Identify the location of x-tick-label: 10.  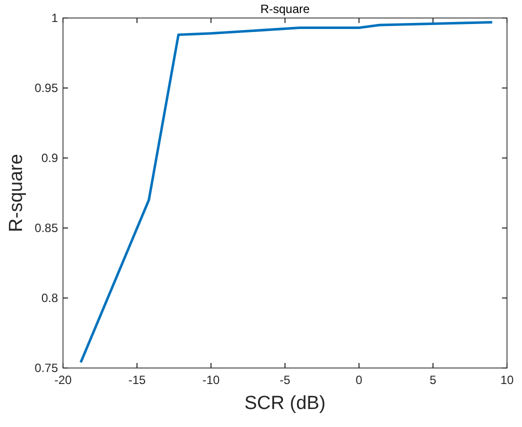
(507, 380).